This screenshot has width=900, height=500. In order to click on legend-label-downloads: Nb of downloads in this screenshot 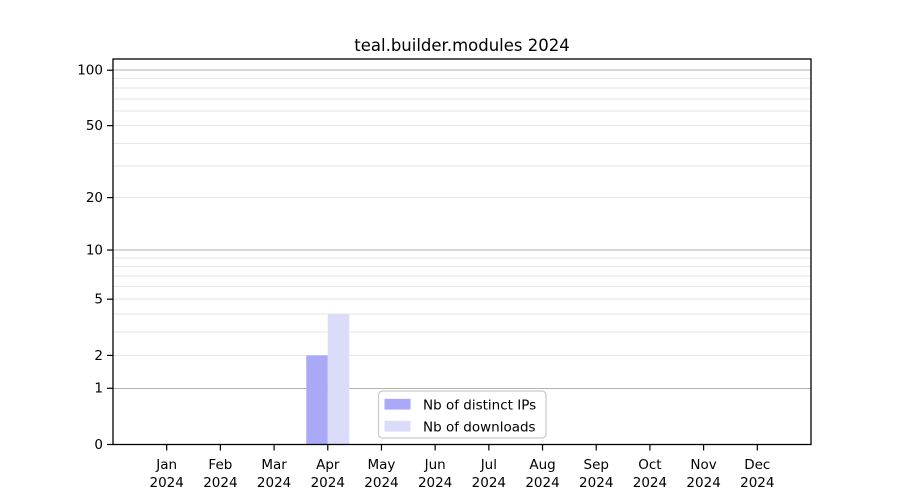, I will do `click(479, 427)`.